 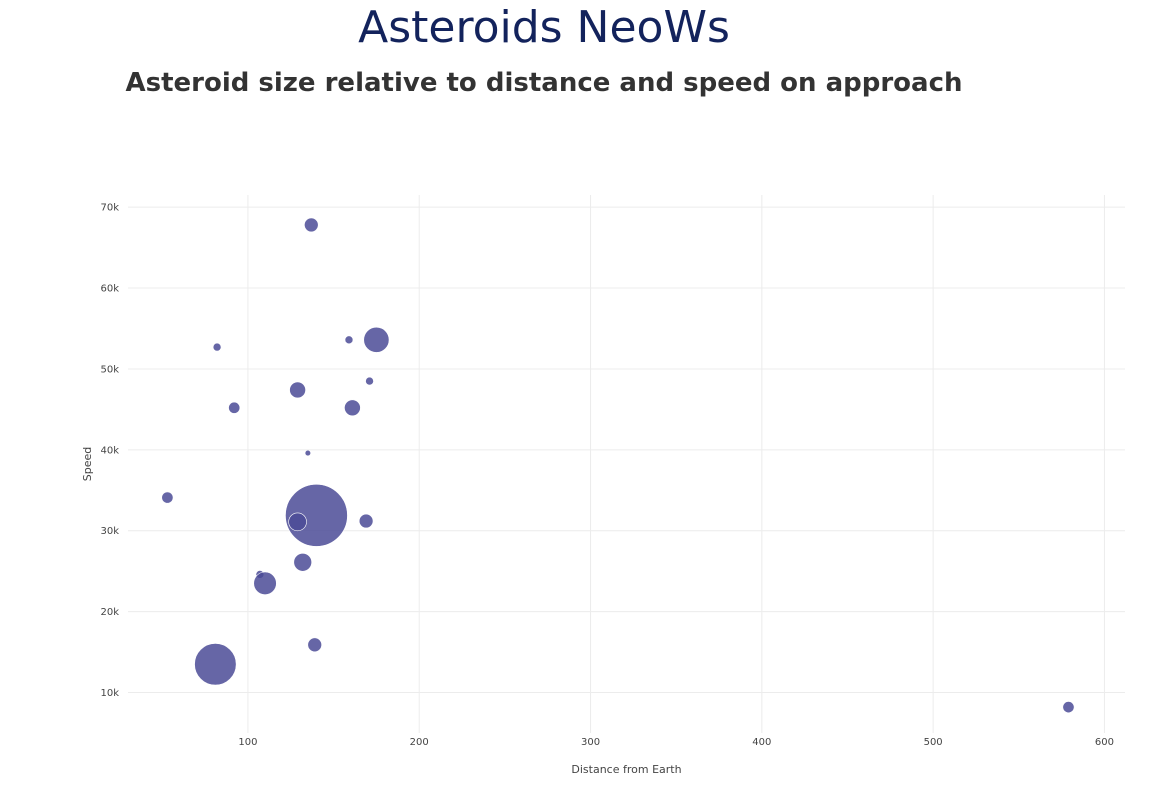 What do you see at coordinates (109, 693) in the screenshot?
I see `y-tick-label: 10k` at bounding box center [109, 693].